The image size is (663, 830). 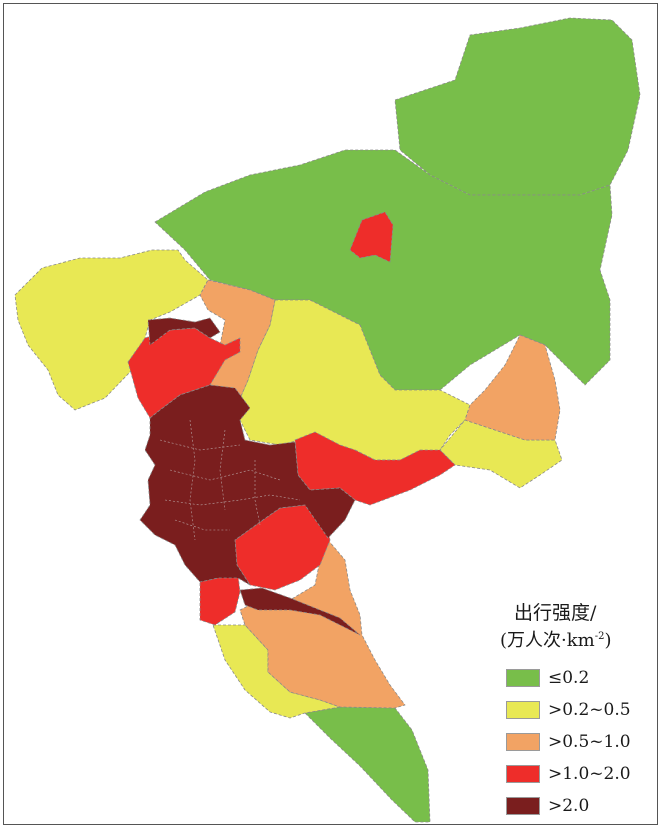 I want to click on legend-label: ≤0.2, so click(x=569, y=678).